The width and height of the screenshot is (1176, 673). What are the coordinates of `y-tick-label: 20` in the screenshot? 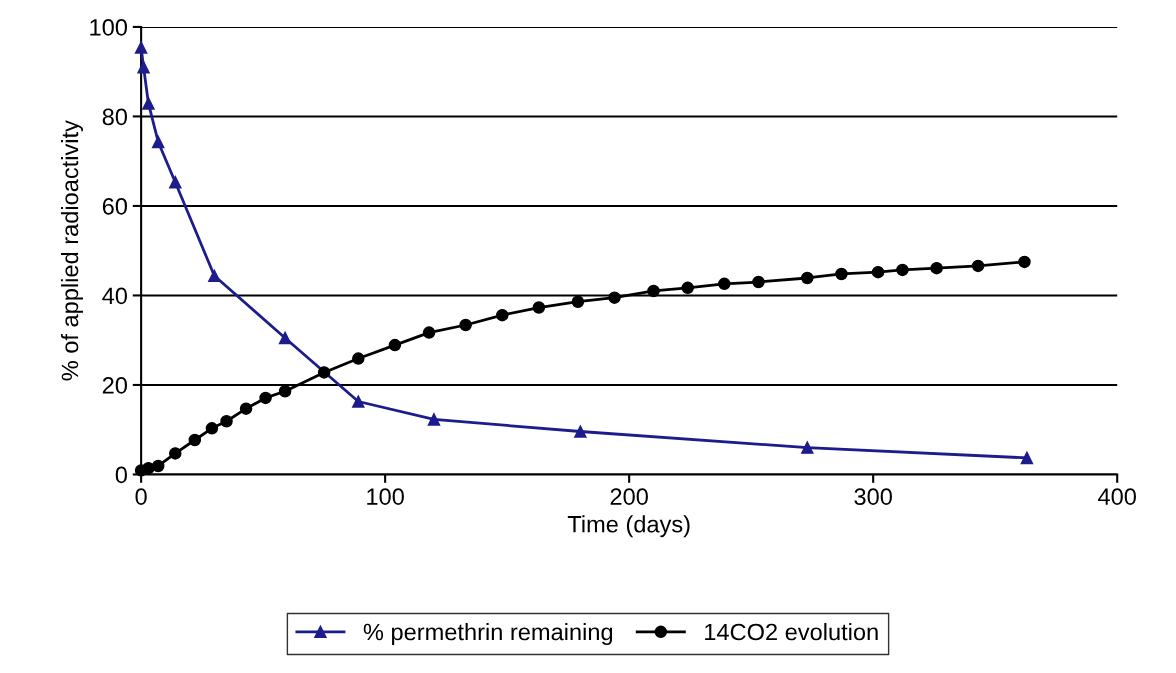 It's located at (114, 385).